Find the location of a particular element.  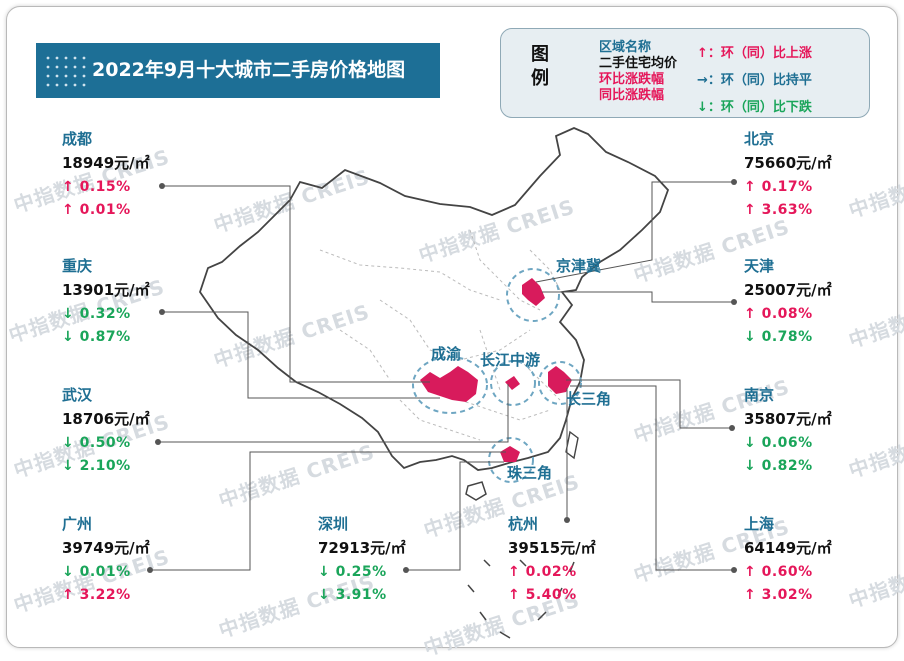

city-mom-change: ↑ 0.60% is located at coordinates (778, 572).